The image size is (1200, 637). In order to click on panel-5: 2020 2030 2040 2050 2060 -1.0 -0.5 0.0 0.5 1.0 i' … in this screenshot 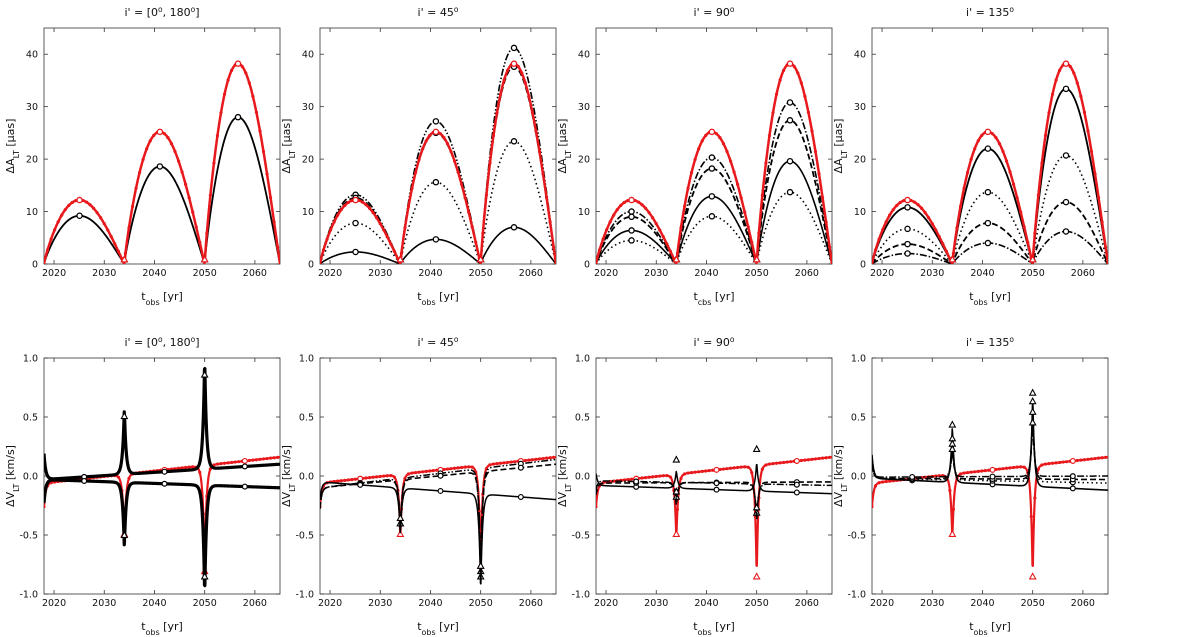, I will do `click(418, 486)`.